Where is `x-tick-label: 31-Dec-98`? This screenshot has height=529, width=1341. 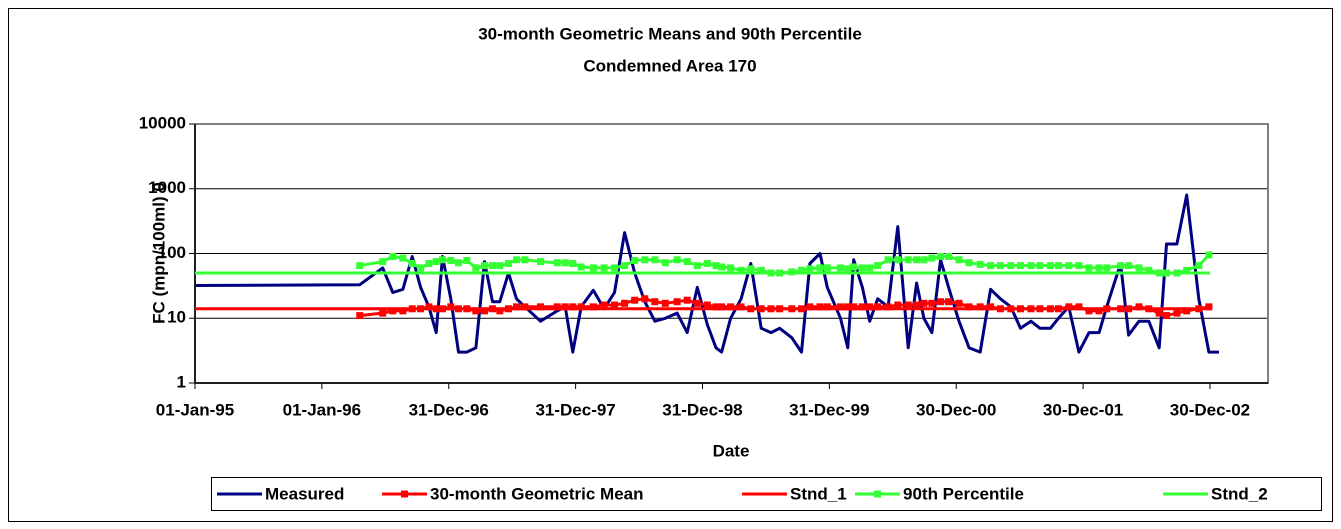
x-tick-label: 31-Dec-98 is located at coordinates (702, 409).